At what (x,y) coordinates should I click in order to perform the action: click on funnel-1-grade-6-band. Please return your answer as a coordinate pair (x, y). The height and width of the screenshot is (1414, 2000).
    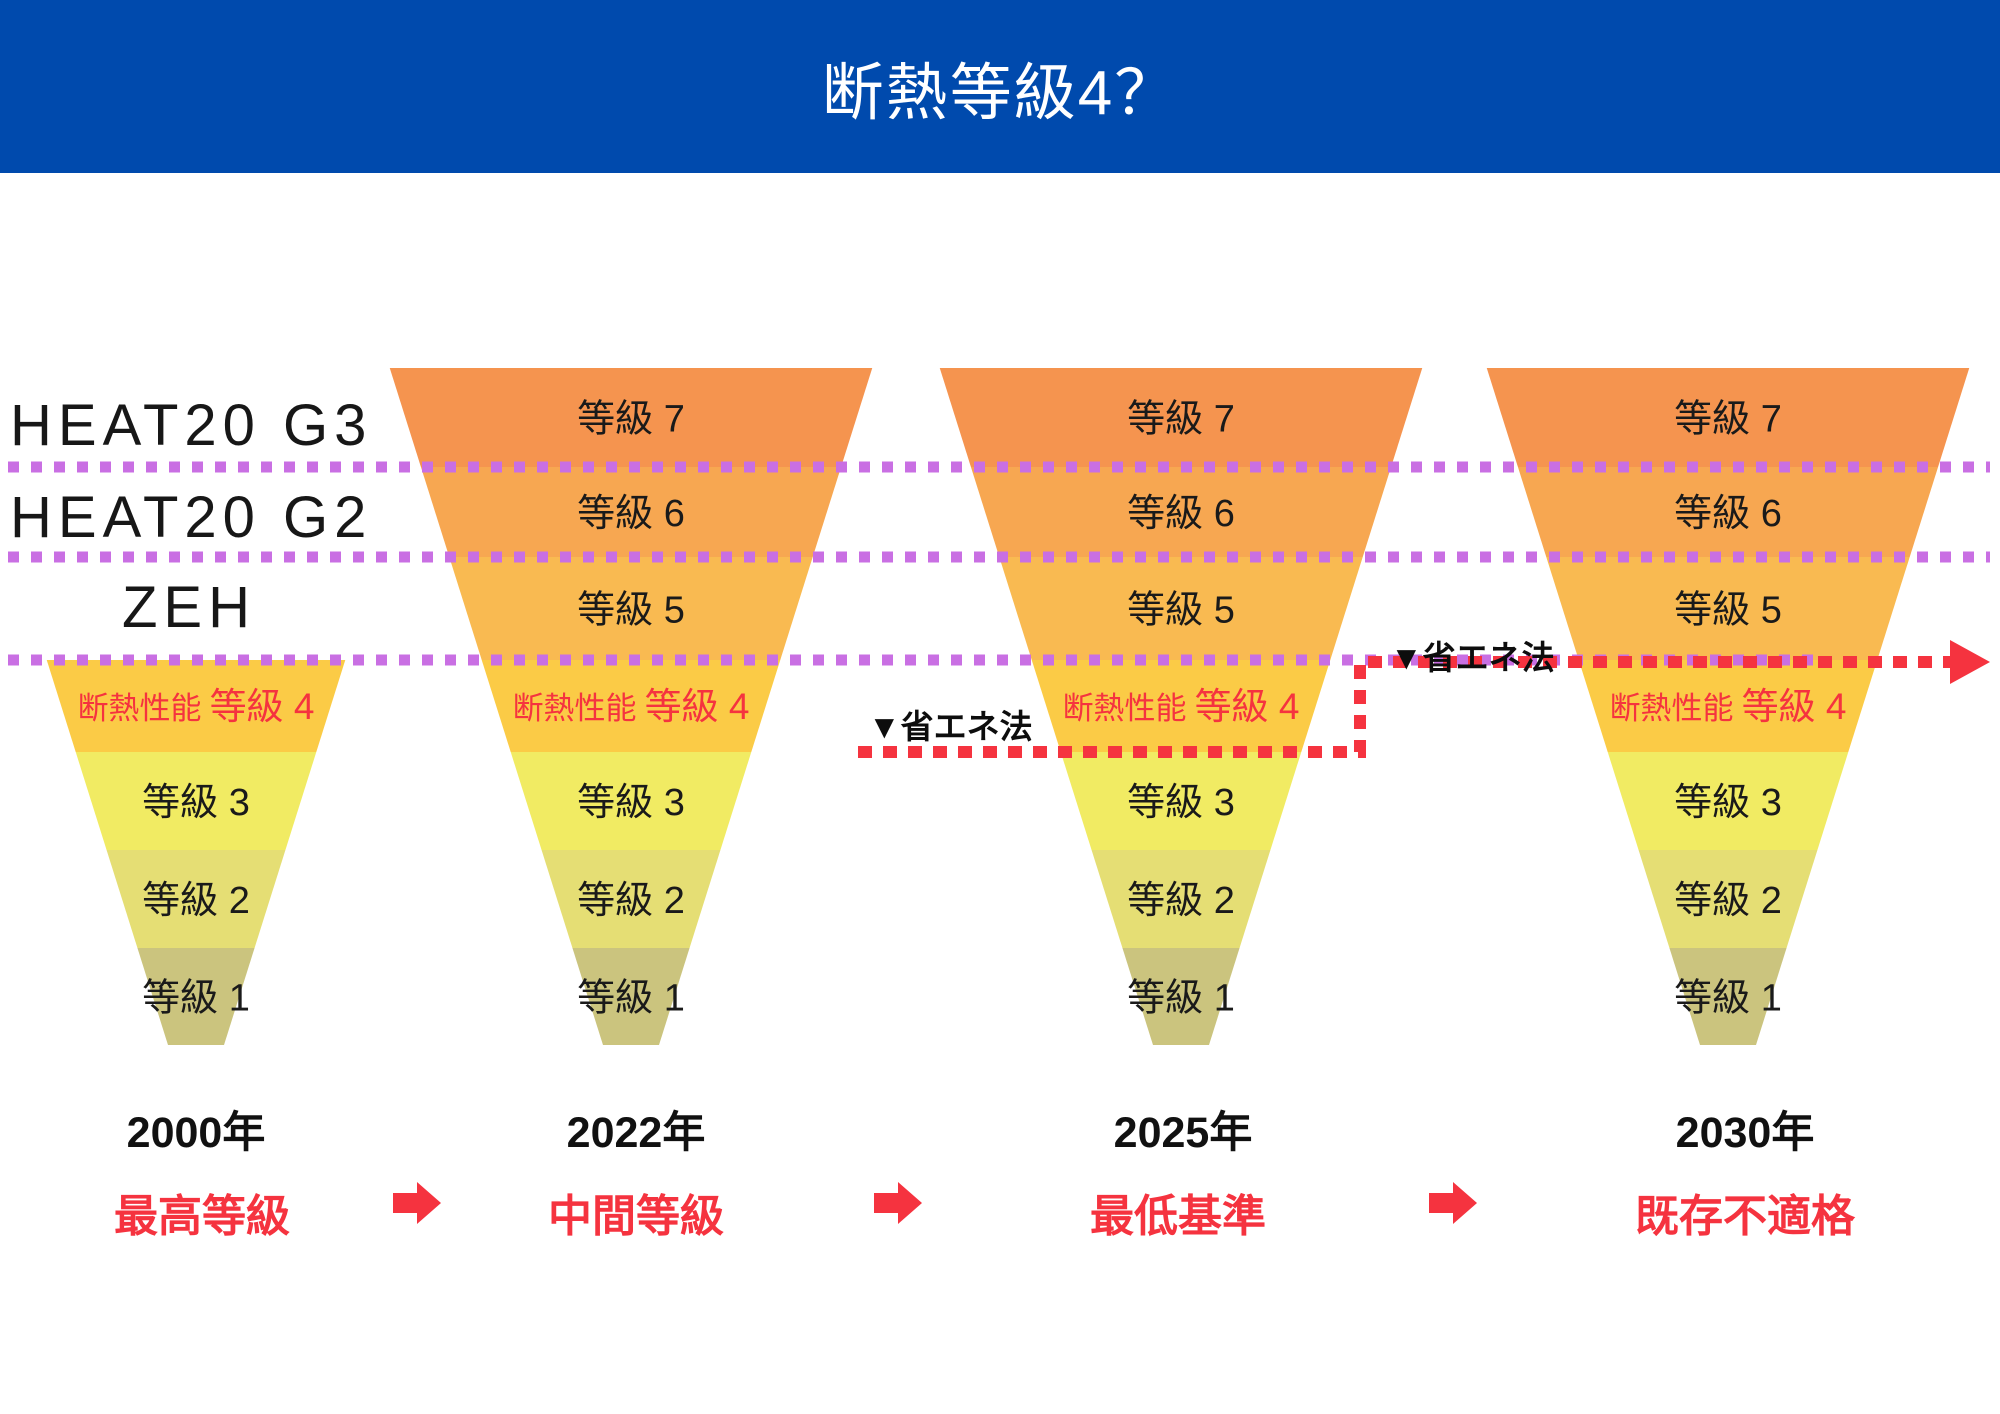
    Looking at the image, I should click on (631, 512).